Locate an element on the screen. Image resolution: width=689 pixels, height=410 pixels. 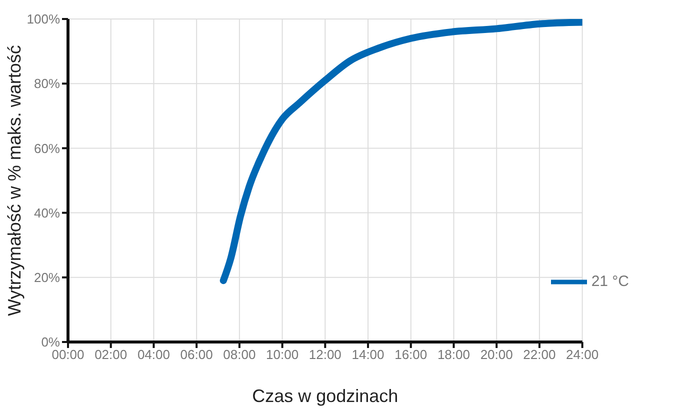
x-tick-label: 20:00 is located at coordinates (496, 354).